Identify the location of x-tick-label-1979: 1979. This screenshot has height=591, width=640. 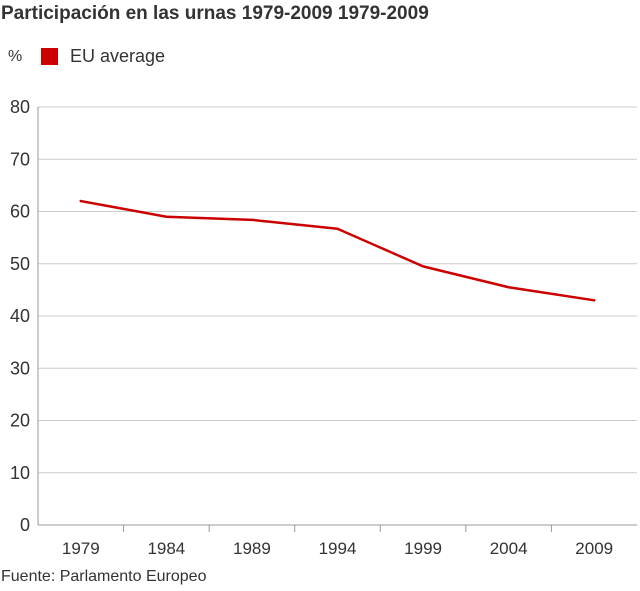
(81, 548).